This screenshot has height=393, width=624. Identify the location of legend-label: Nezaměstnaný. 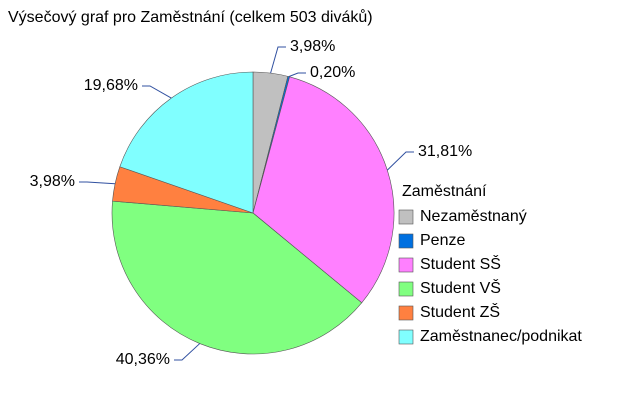
(473, 216).